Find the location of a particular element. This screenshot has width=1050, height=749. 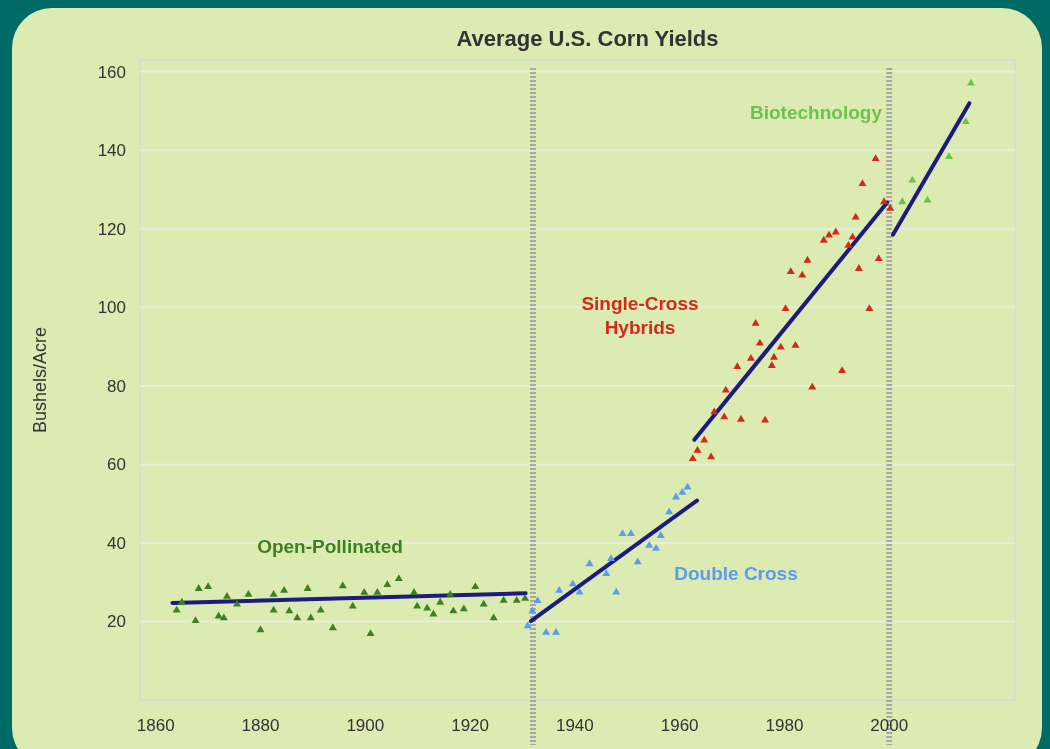

x-tick-label: 1940 is located at coordinates (574, 725).